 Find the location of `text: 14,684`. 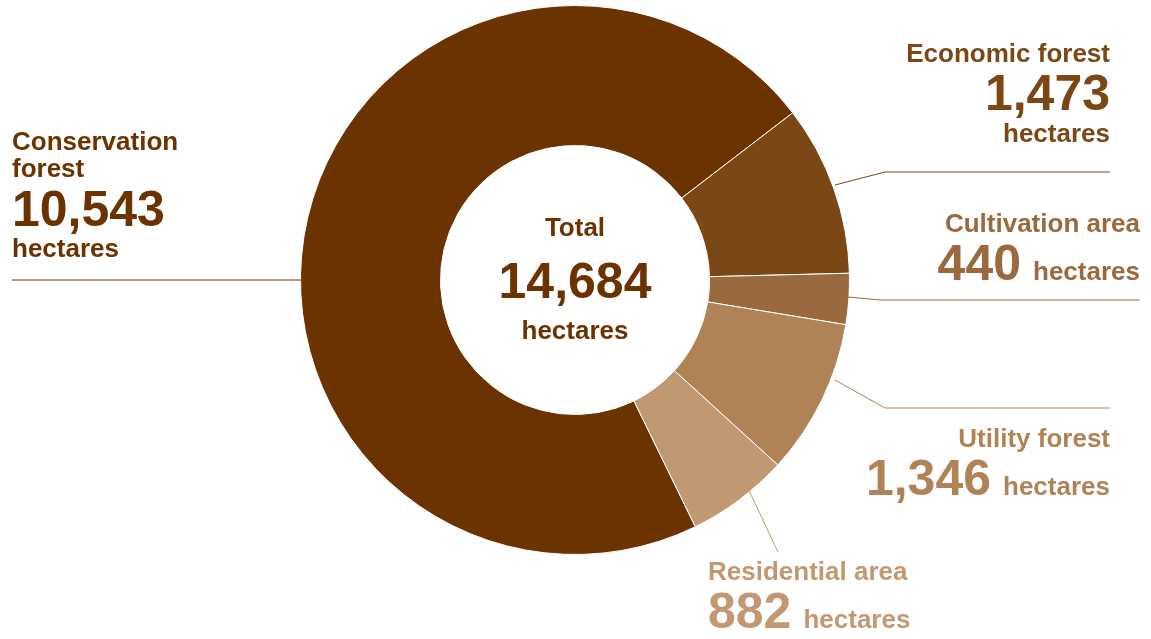

text: 14,684 is located at coordinates (575, 281).